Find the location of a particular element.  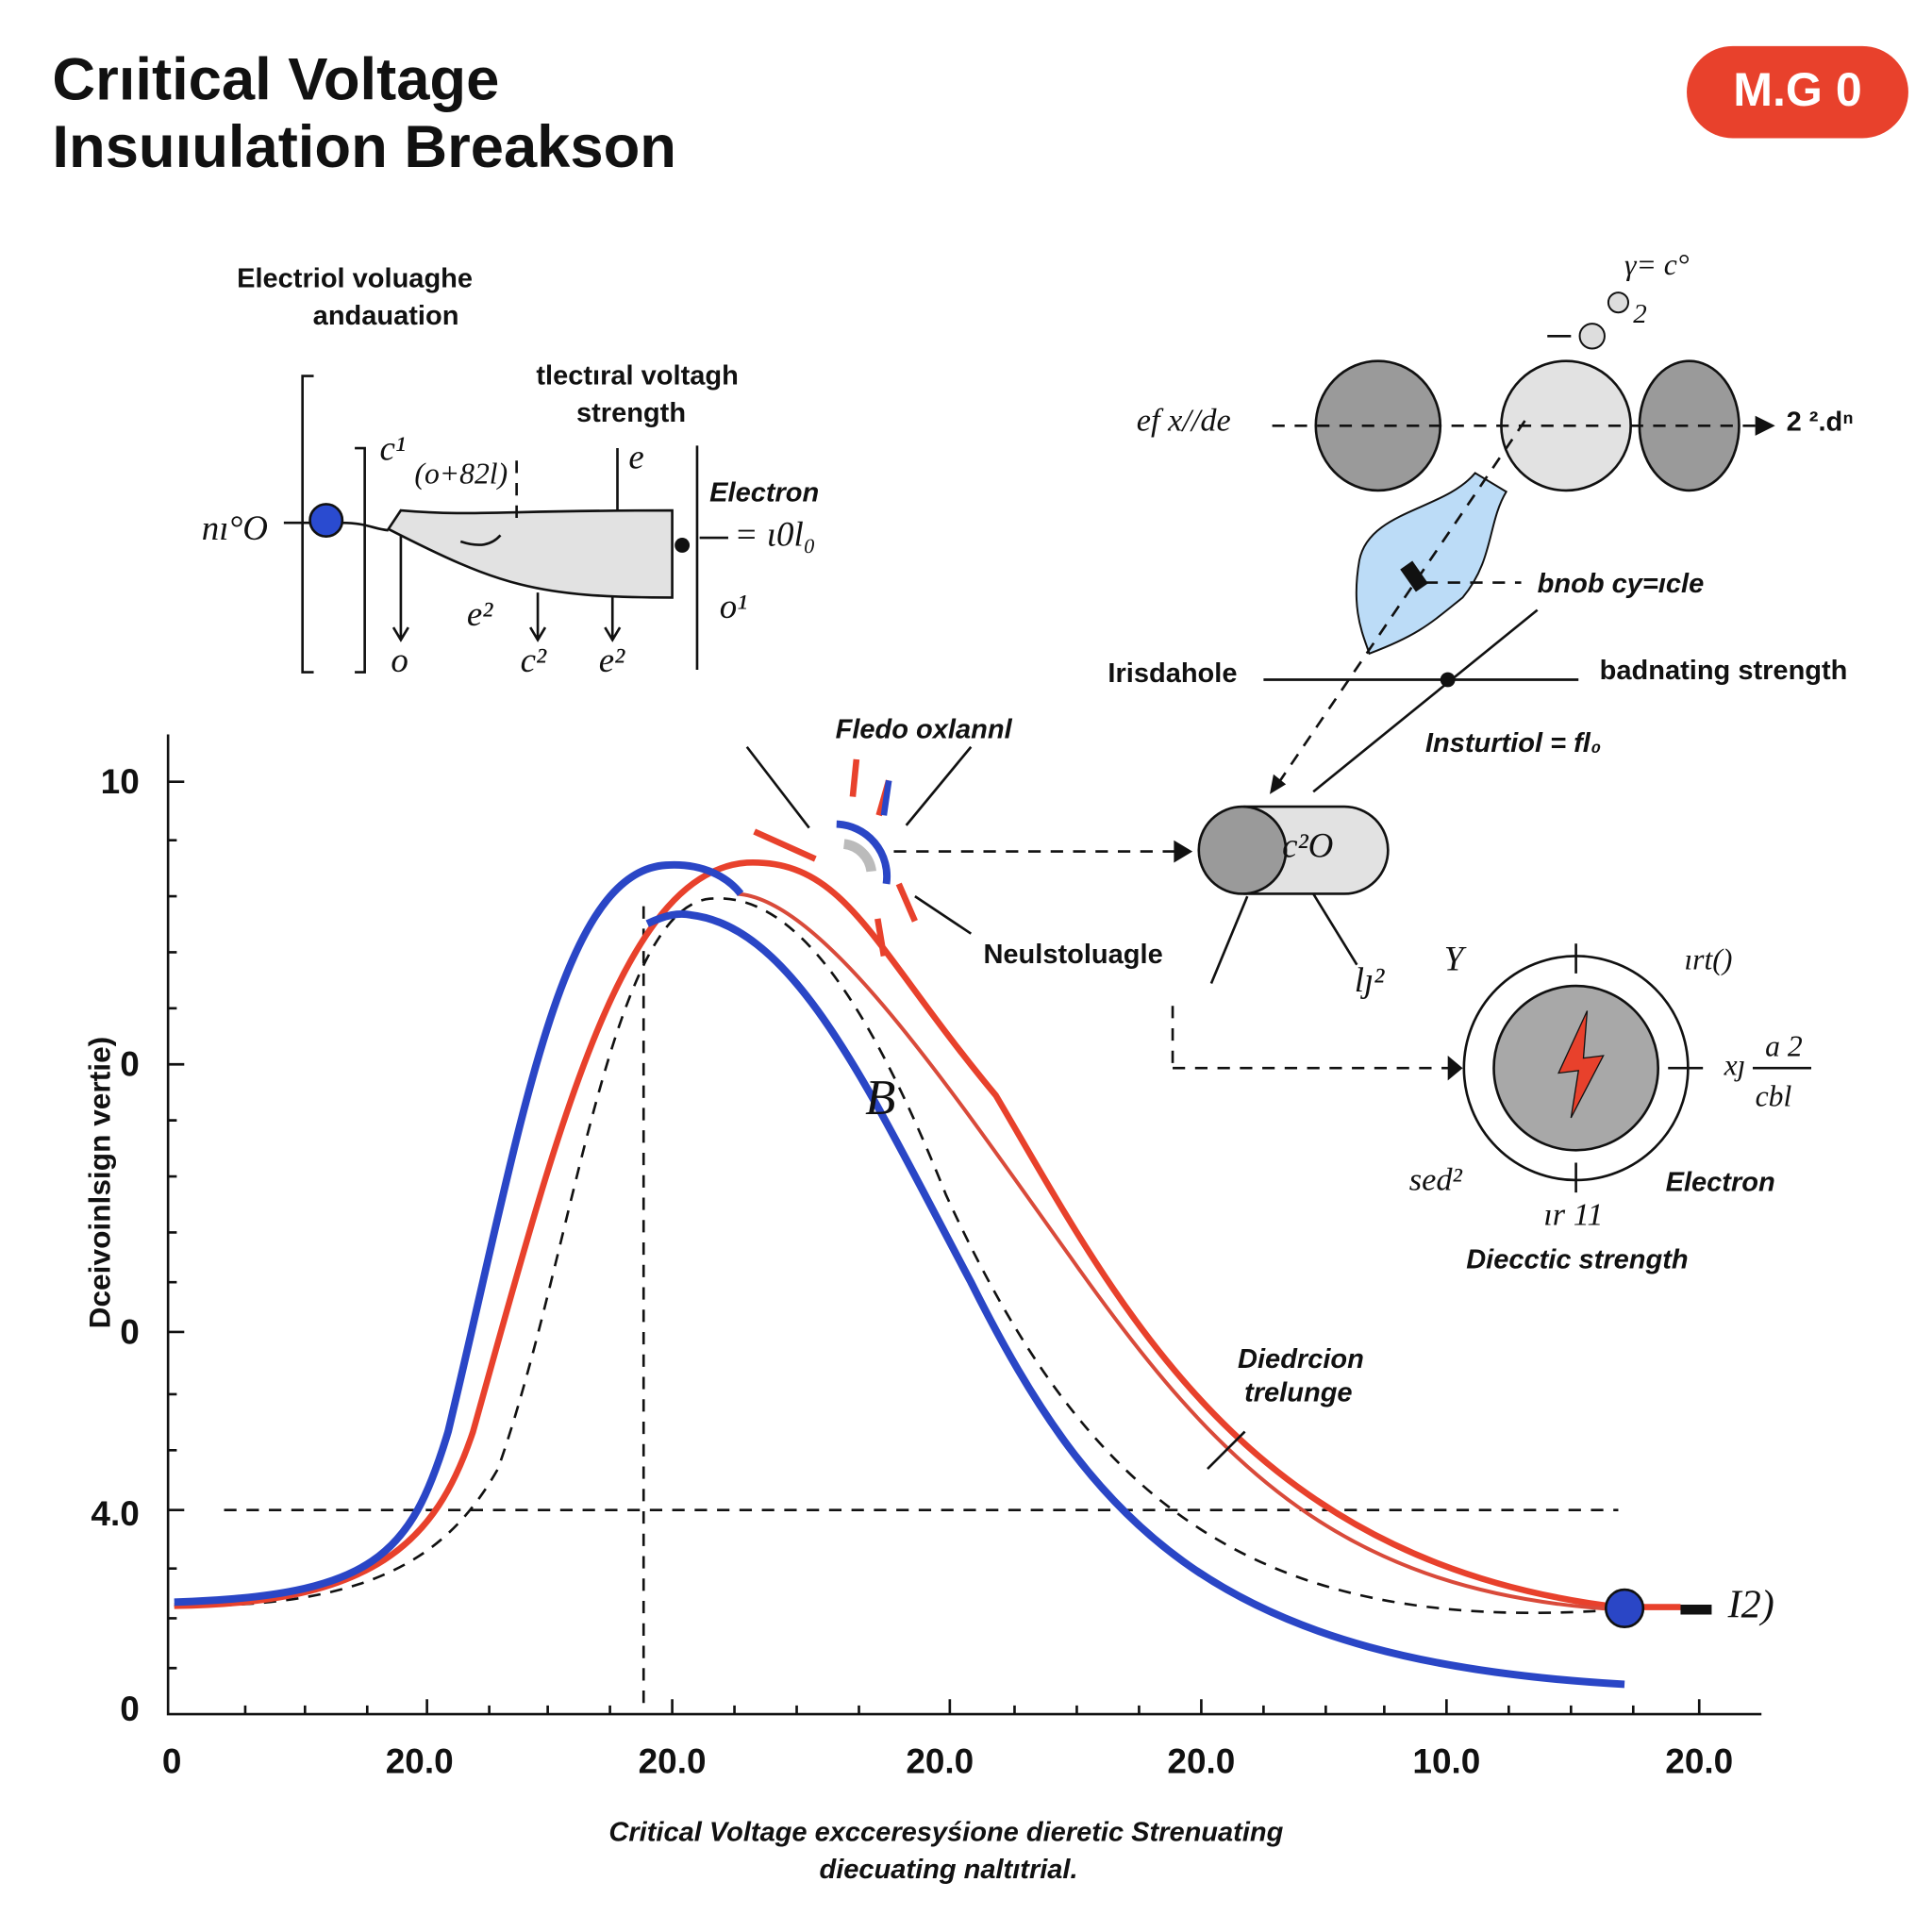

x-tick-label: 10.0 is located at coordinates (1446, 1762).